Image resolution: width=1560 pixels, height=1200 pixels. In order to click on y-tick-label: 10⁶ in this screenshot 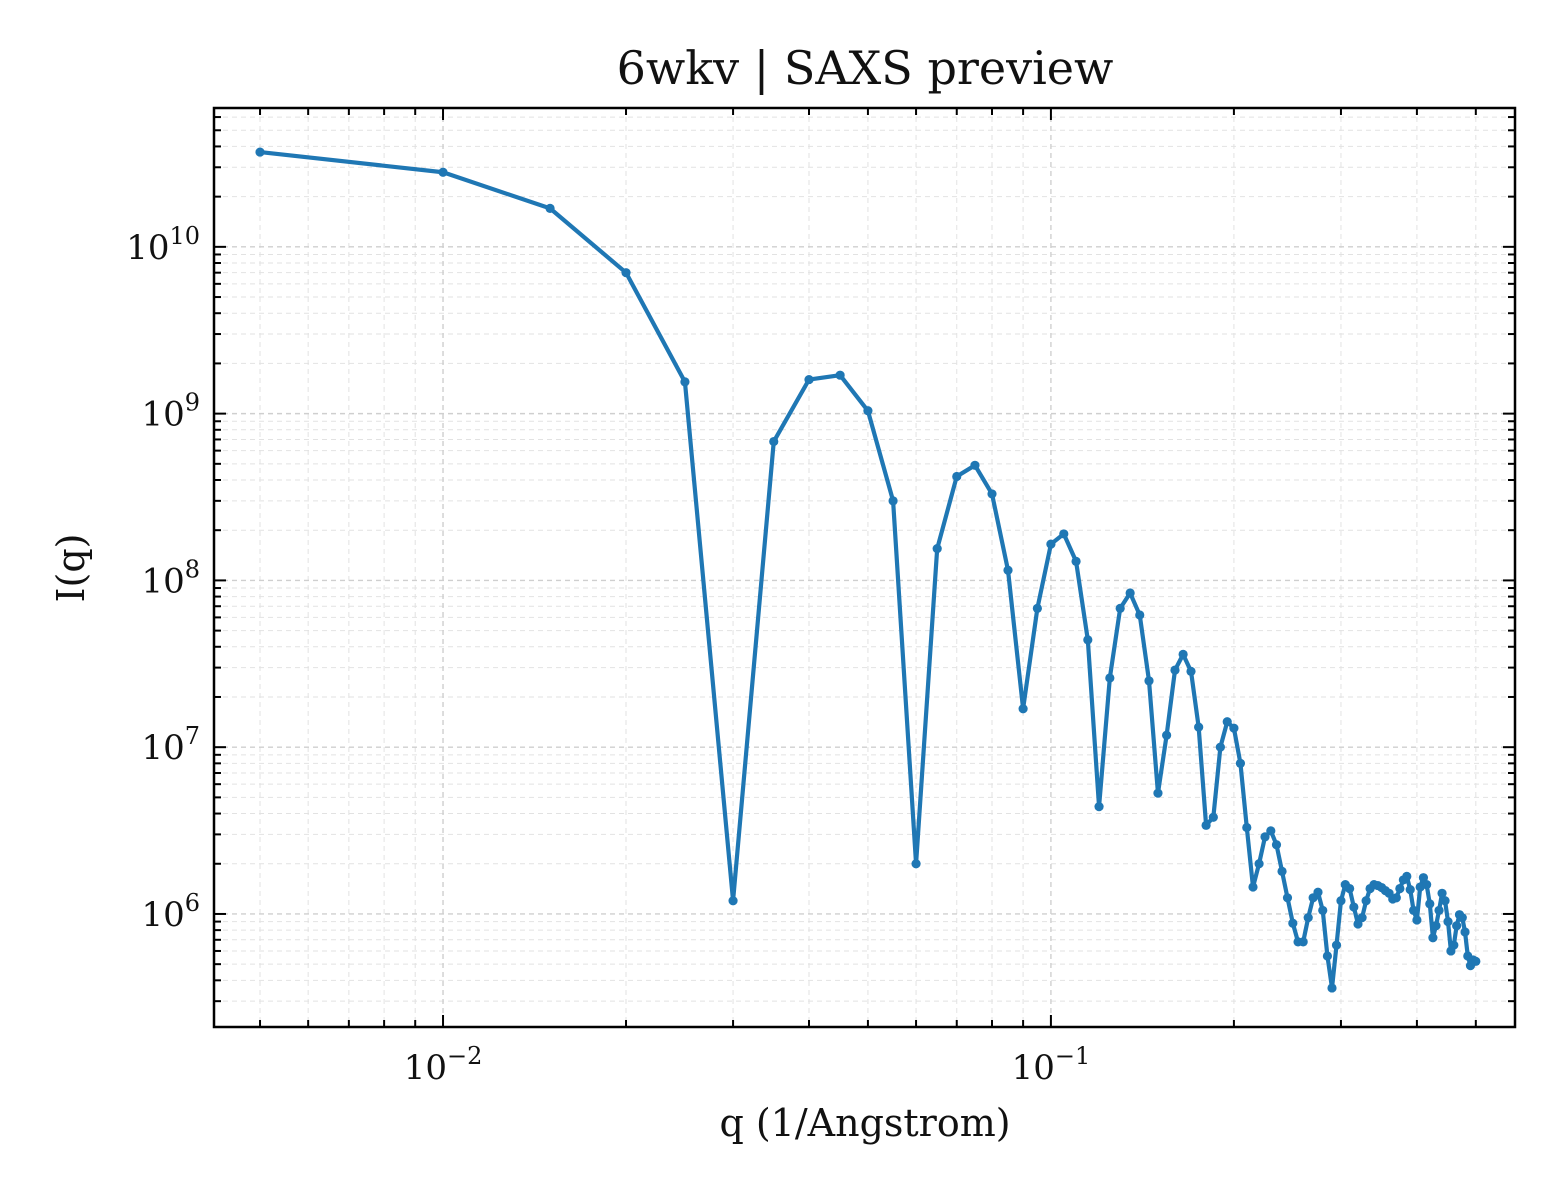, I will do `click(170, 912)`.